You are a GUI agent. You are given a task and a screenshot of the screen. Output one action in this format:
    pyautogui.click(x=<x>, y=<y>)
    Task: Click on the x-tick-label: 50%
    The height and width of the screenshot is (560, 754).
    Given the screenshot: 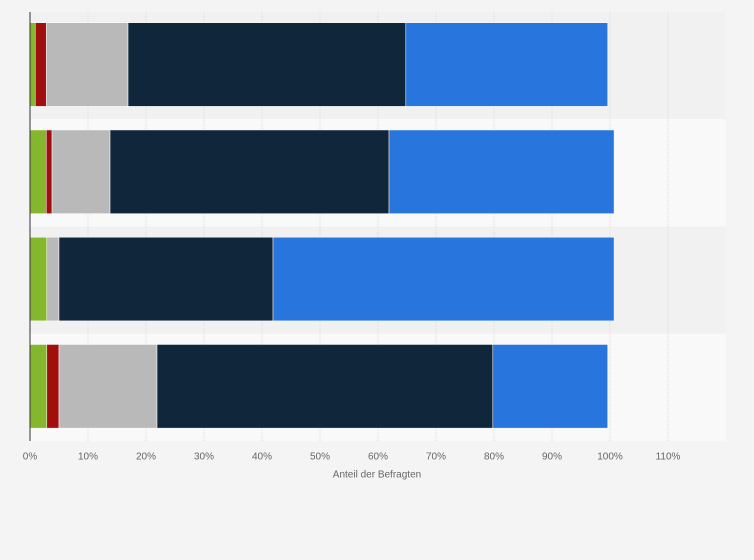 What is the action you would take?
    pyautogui.click(x=320, y=457)
    